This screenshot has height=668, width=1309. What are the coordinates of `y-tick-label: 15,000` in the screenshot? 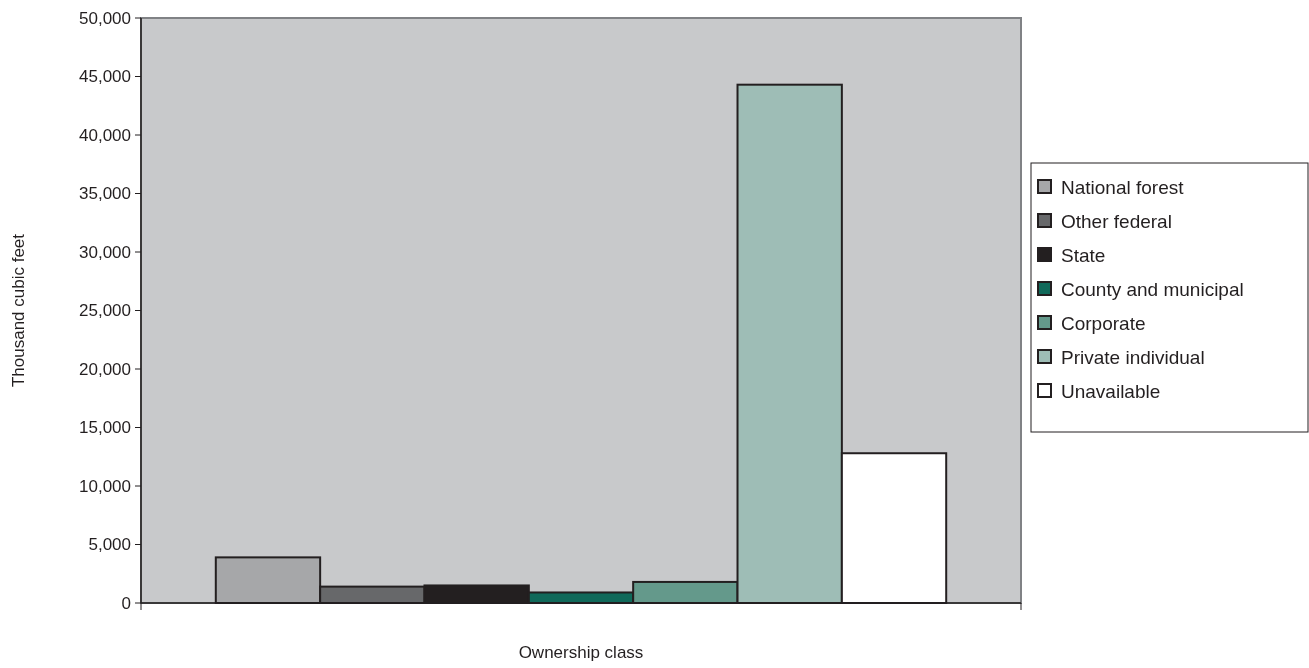 It's located at (105, 428).